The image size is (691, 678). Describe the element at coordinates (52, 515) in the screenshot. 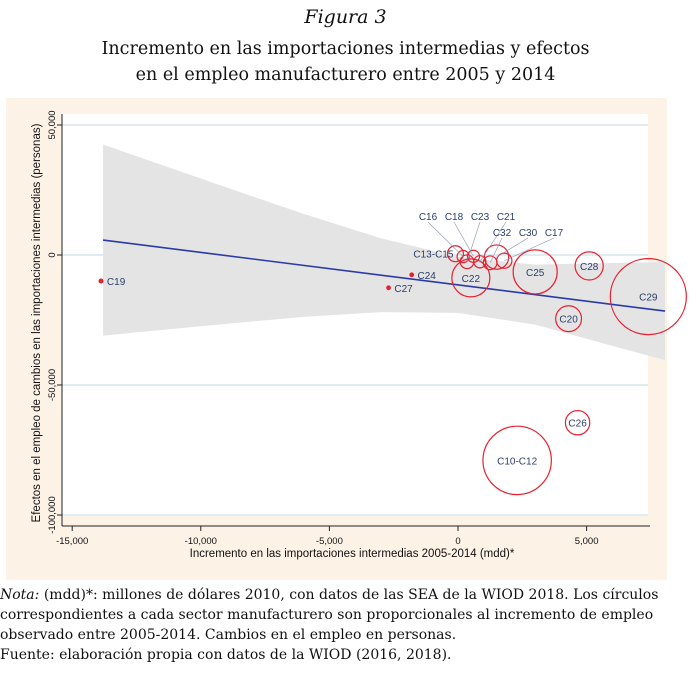

I see `y-tick-label: -100,000` at that location.